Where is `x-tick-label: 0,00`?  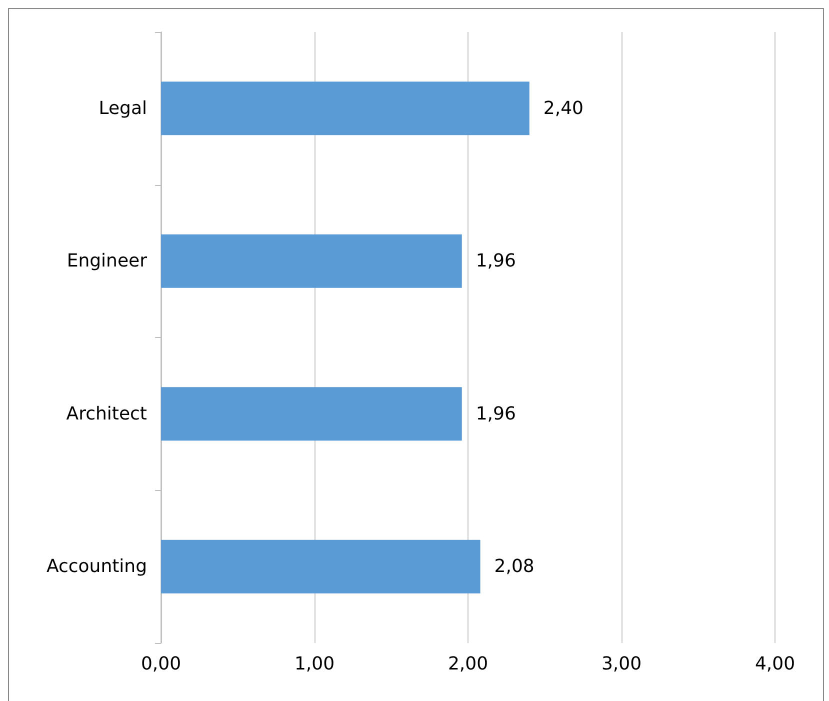
x-tick-label: 0,00 is located at coordinates (161, 664).